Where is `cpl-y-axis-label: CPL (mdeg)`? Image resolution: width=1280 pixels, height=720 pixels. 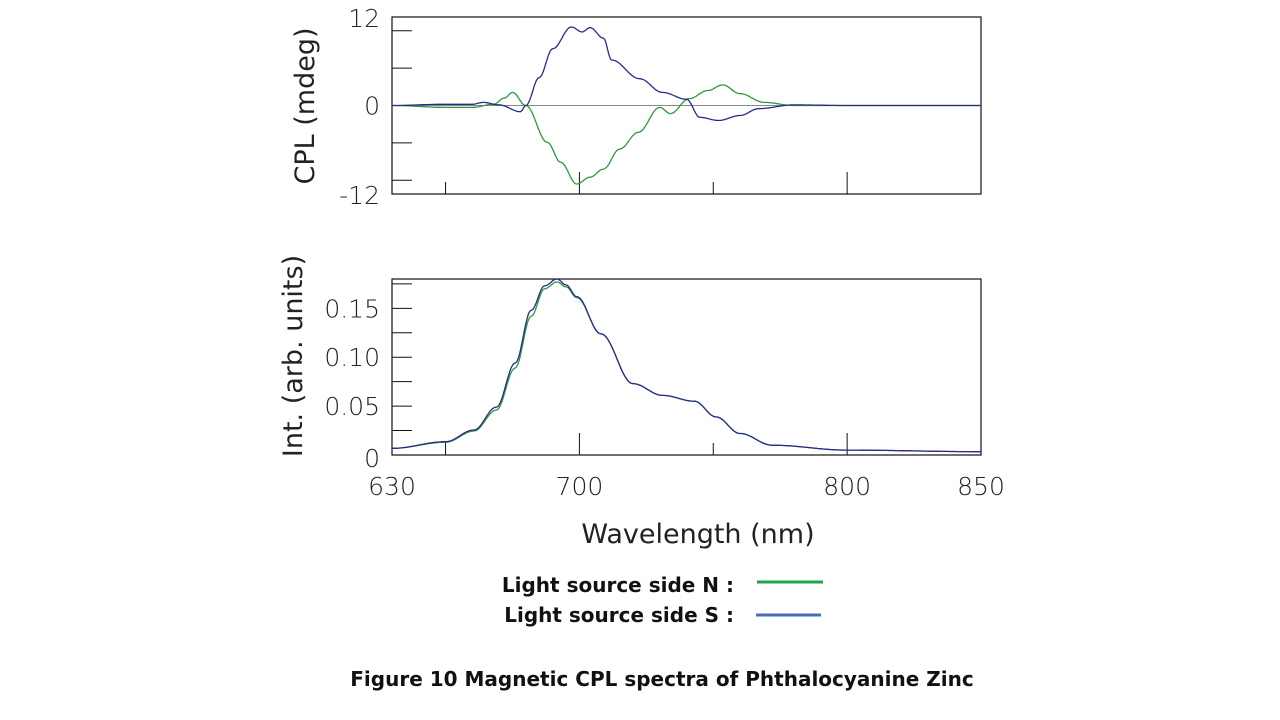 cpl-y-axis-label: CPL (mdeg) is located at coordinates (305, 105).